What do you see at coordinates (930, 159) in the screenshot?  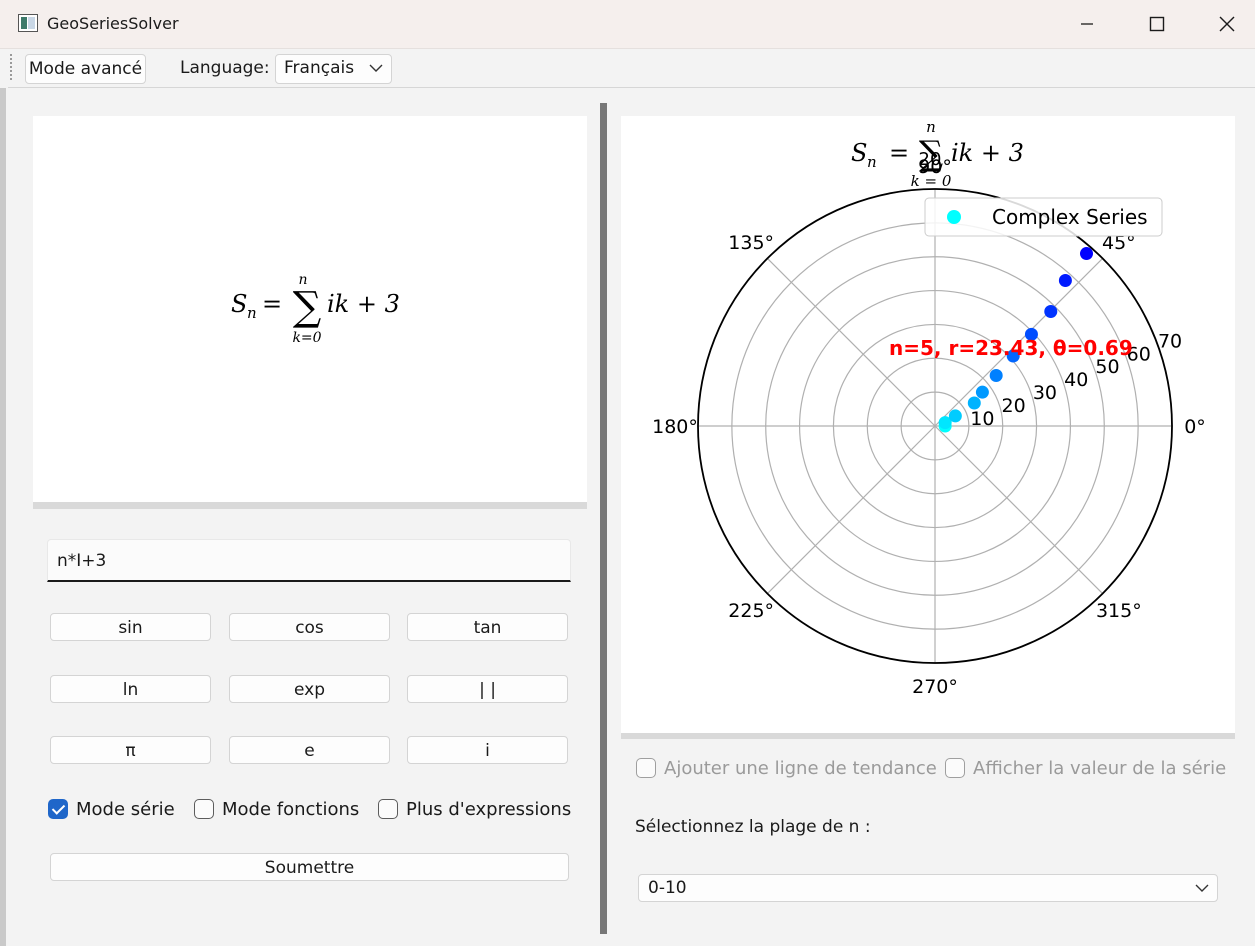 I see `chart-title-overlap-tick: 20` at bounding box center [930, 159].